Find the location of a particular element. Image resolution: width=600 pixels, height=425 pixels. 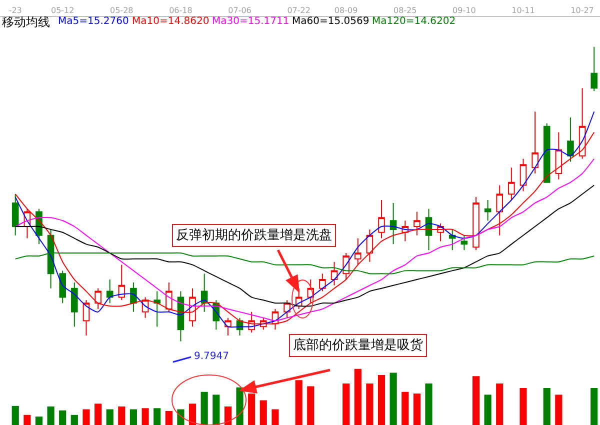

x-tick-label: 06-18 is located at coordinates (180, 10).